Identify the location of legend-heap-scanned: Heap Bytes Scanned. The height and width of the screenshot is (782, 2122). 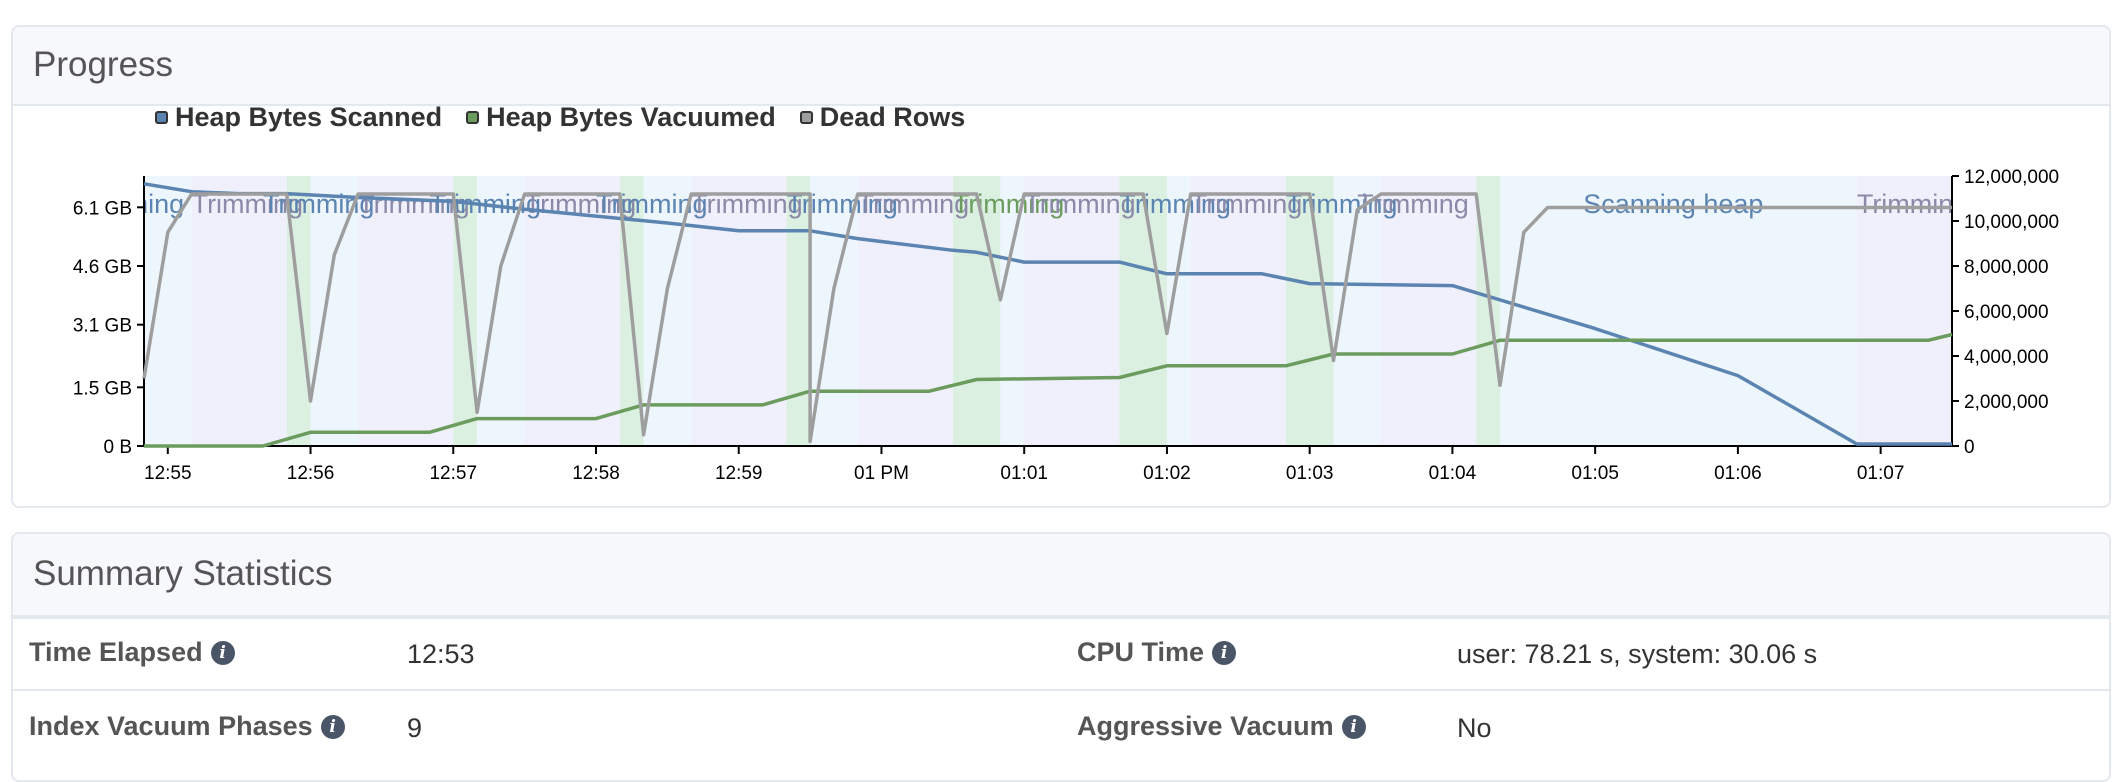
(298, 117).